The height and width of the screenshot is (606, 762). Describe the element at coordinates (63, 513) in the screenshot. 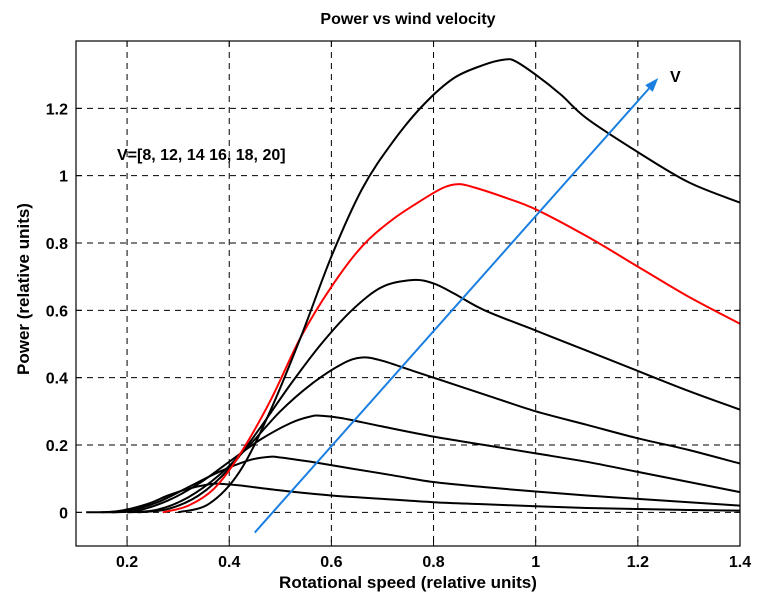

I see `y-tick-label: 0` at that location.